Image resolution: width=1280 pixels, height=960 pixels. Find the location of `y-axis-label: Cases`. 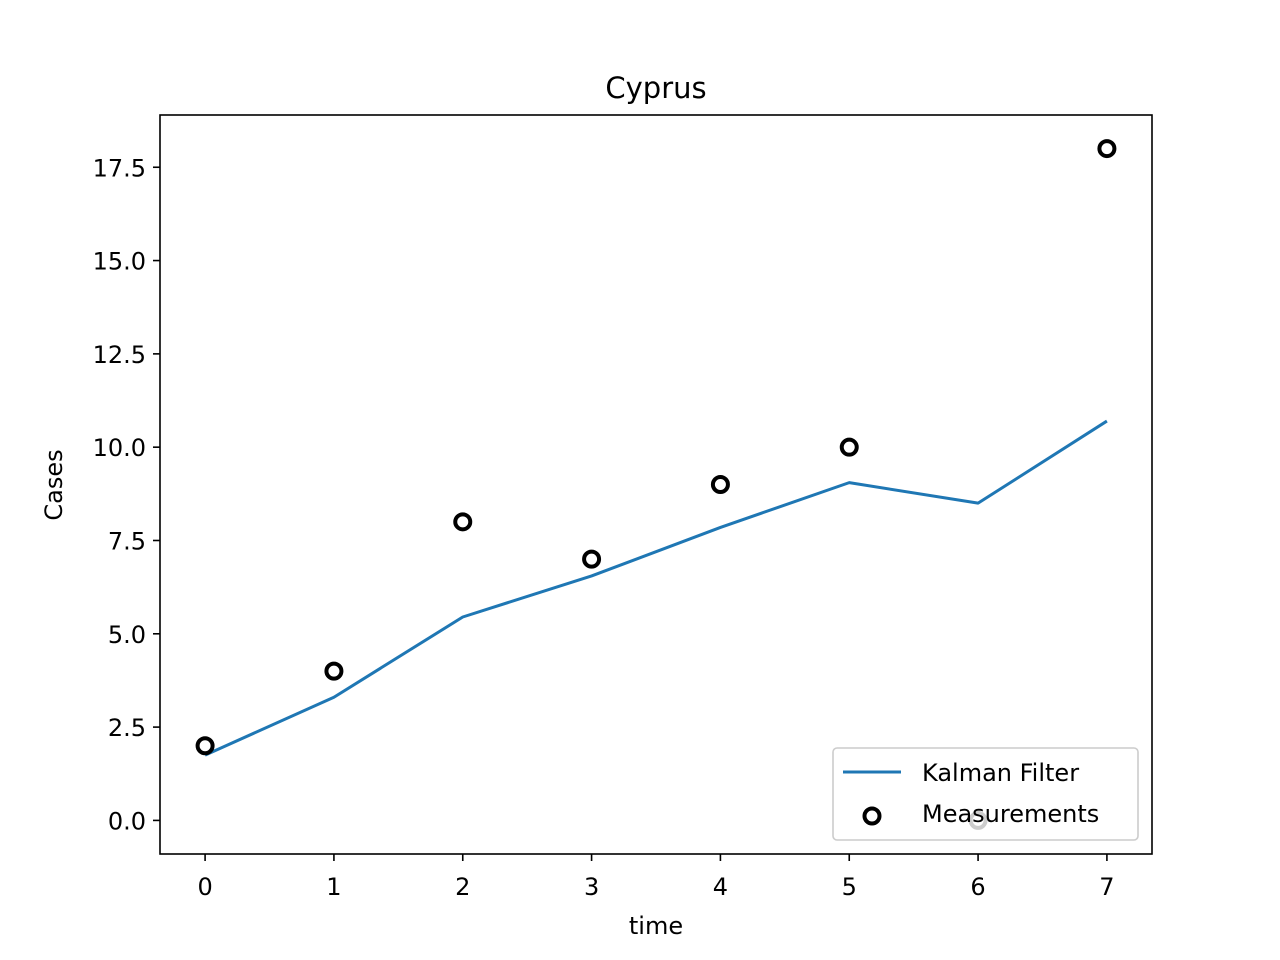

y-axis-label: Cases is located at coordinates (54, 484).